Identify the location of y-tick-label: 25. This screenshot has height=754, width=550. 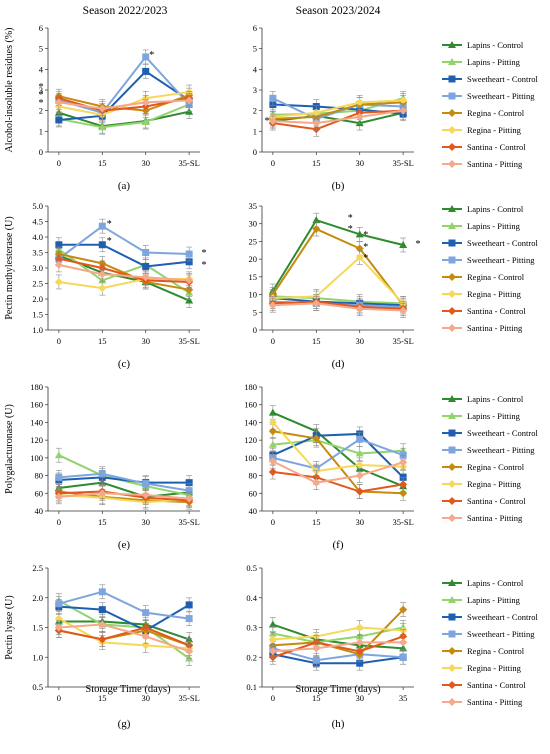
(253, 241).